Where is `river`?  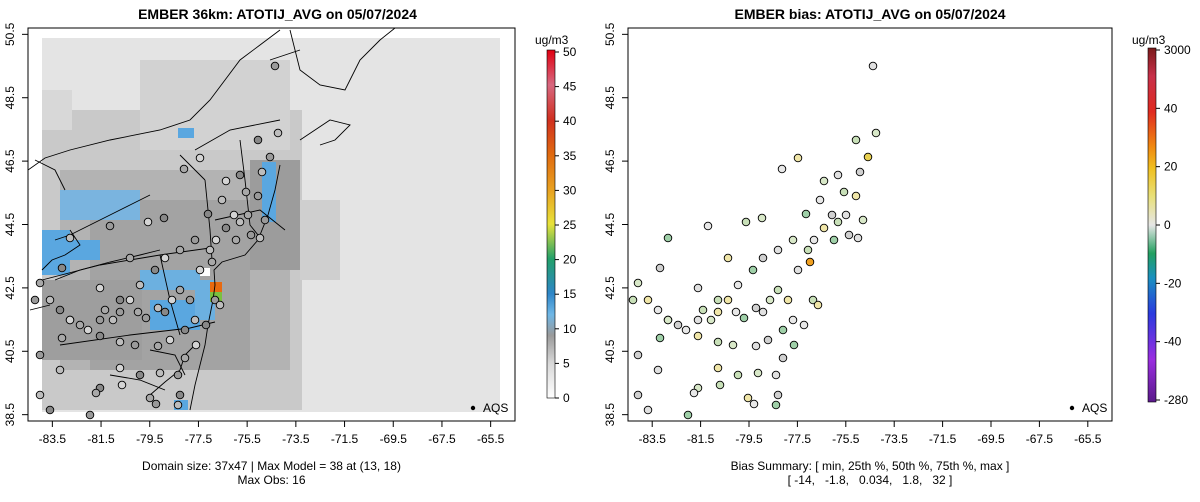 river is located at coordinates (172, 370).